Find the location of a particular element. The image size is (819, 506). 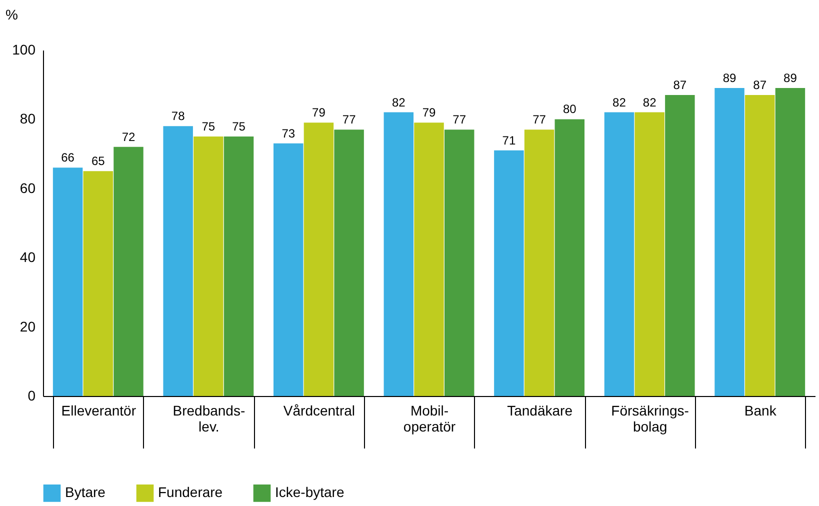

y-tick-label: 40 is located at coordinates (28, 257).